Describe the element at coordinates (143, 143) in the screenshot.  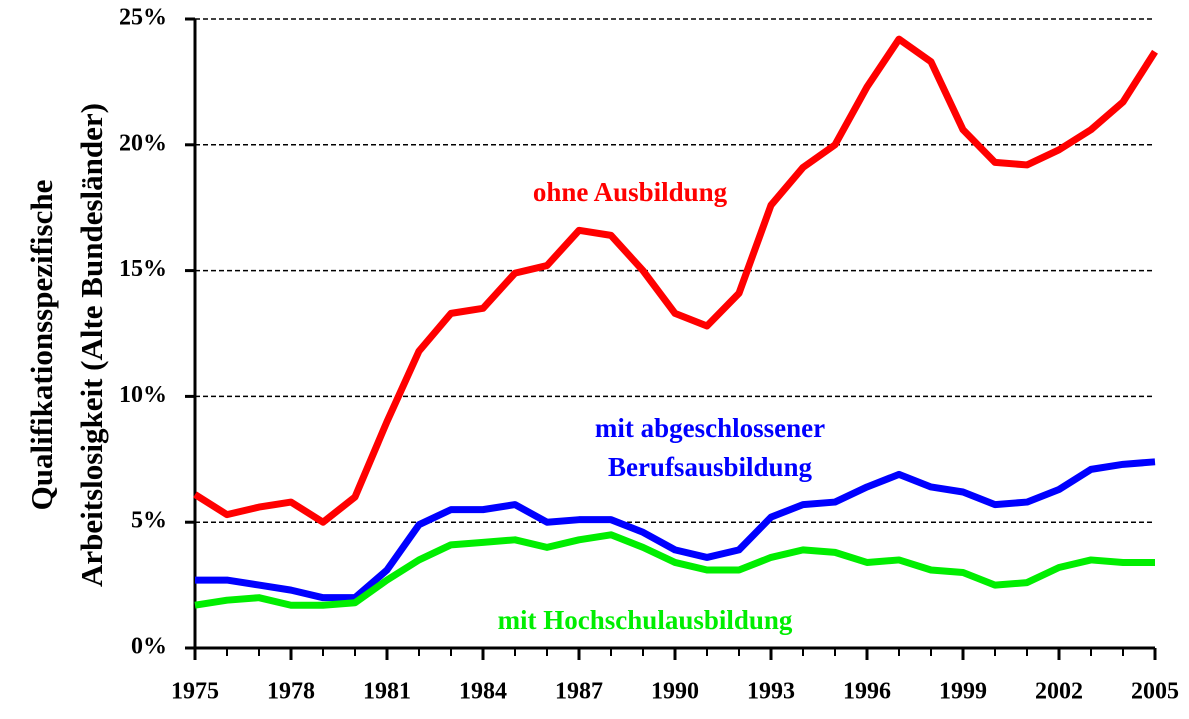
I see `y-tick-label: 20%` at that location.